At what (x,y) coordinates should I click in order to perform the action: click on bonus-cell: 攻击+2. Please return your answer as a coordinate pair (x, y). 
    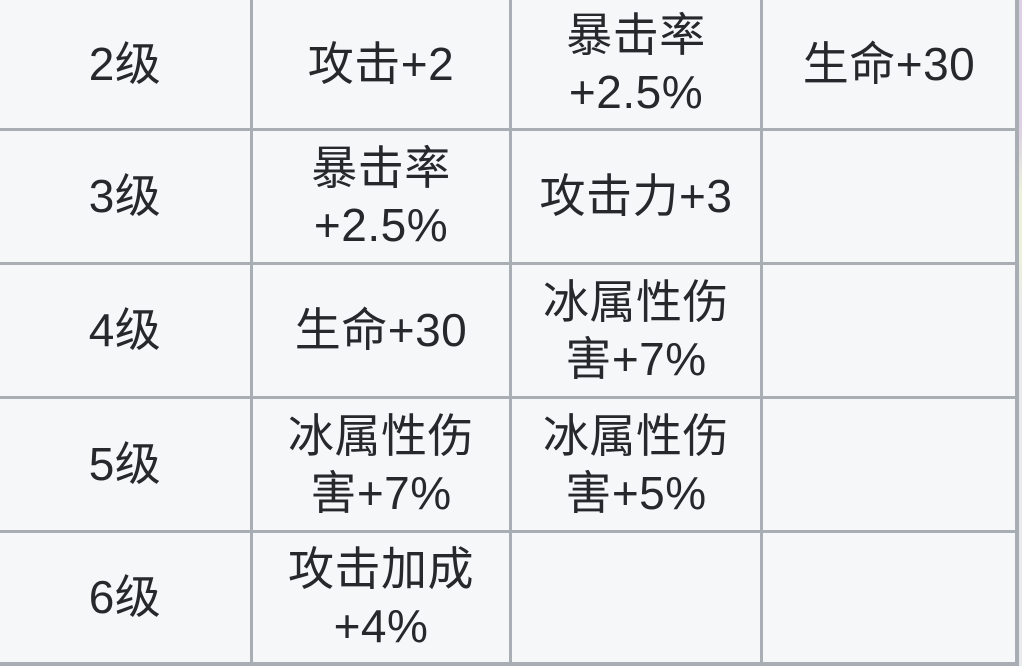
    Looking at the image, I should click on (381, 64).